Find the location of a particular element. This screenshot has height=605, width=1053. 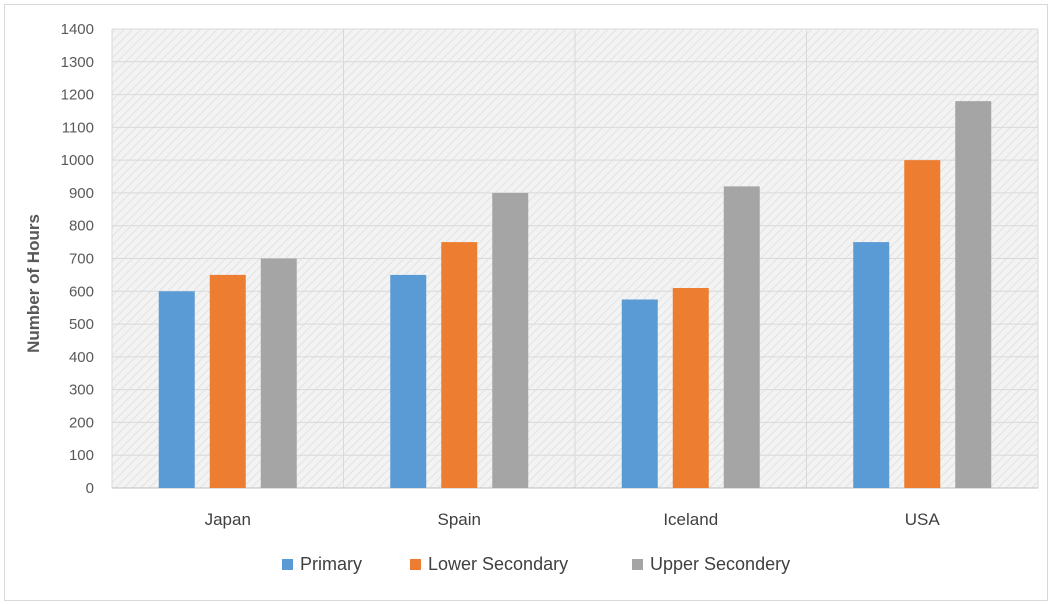

y-tick-label: 400 is located at coordinates (81, 357).